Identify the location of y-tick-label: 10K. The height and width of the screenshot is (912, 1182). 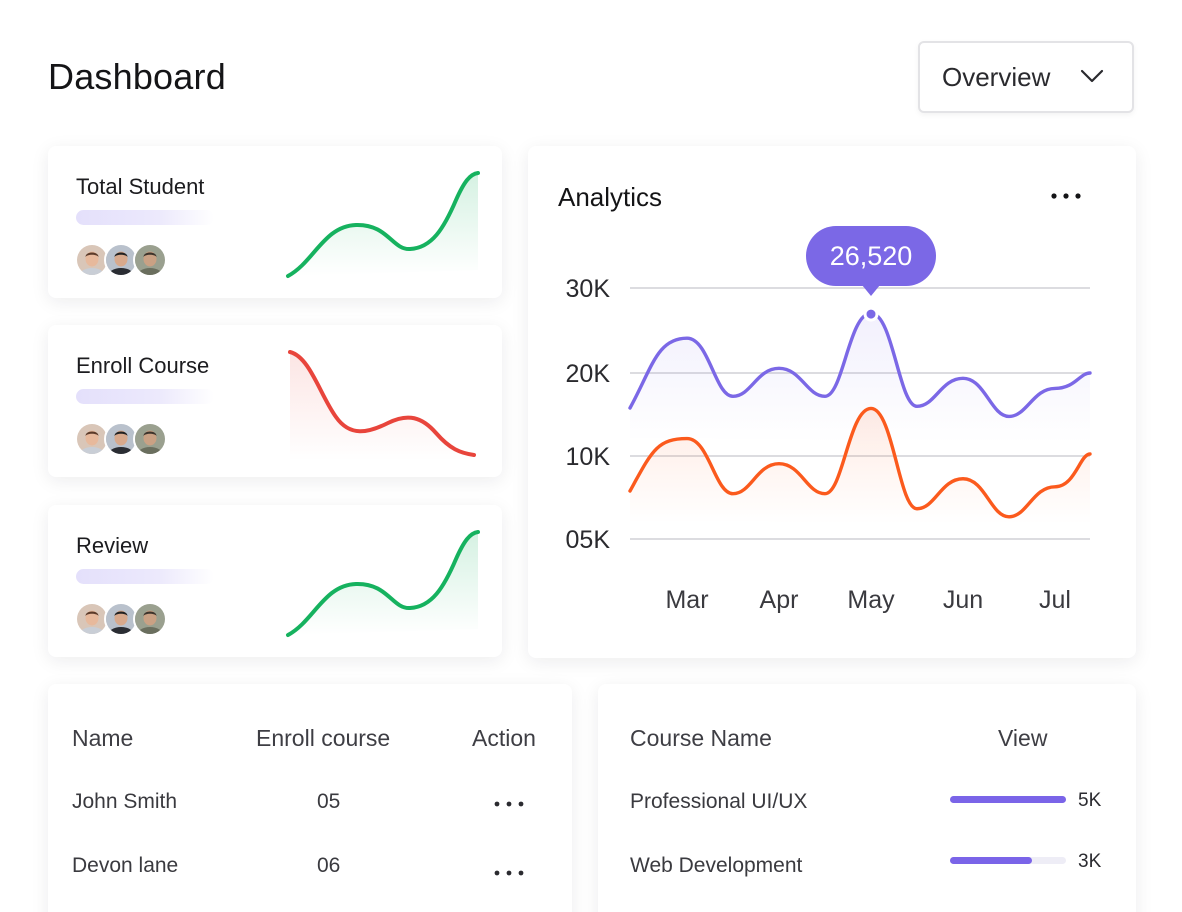
(588, 457).